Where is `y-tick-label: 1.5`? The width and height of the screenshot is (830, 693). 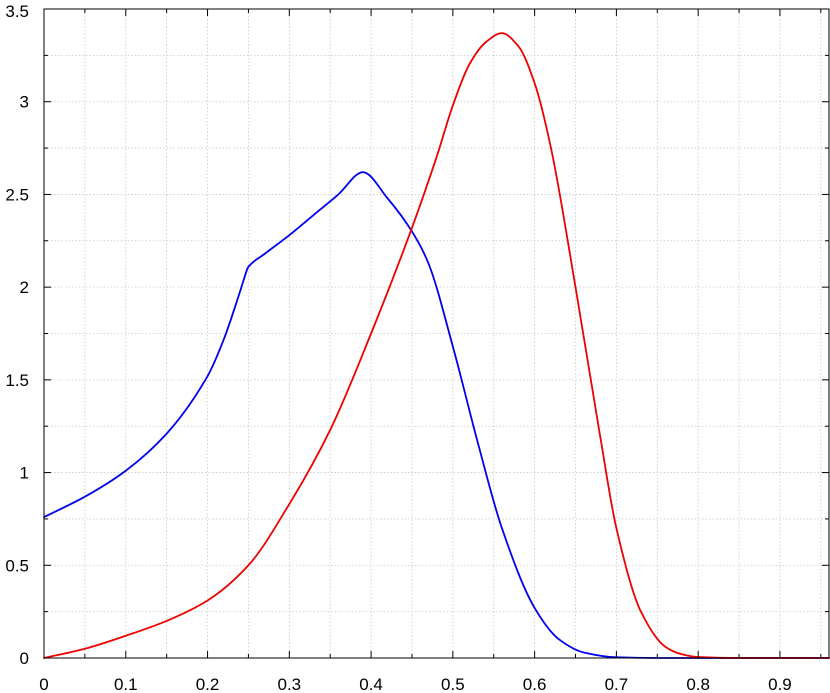
y-tick-label: 1.5 is located at coordinates (17, 380).